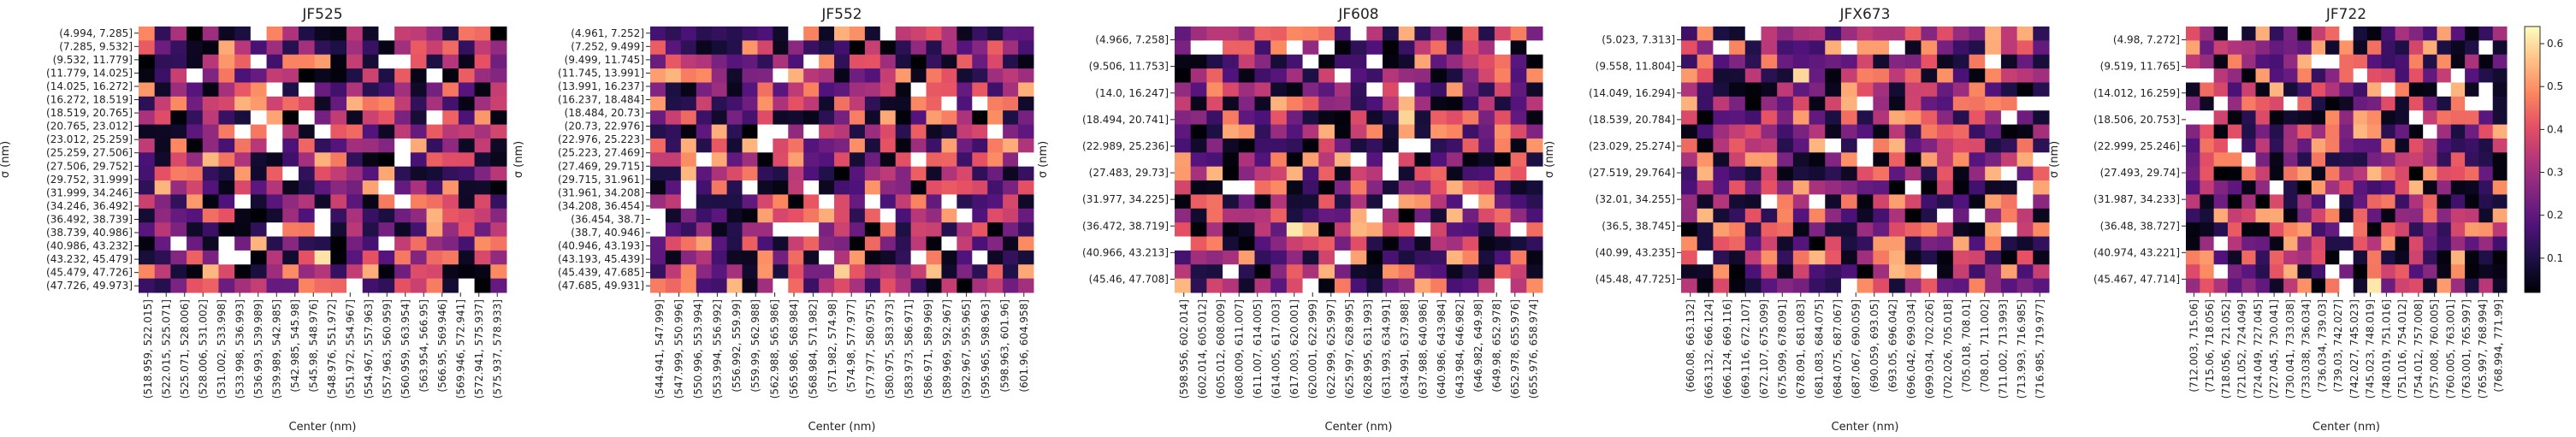 The height and width of the screenshot is (437, 2576). What do you see at coordinates (2136, 199) in the screenshot?
I see `y-tick-label: (31.987, 34.233]` at bounding box center [2136, 199].